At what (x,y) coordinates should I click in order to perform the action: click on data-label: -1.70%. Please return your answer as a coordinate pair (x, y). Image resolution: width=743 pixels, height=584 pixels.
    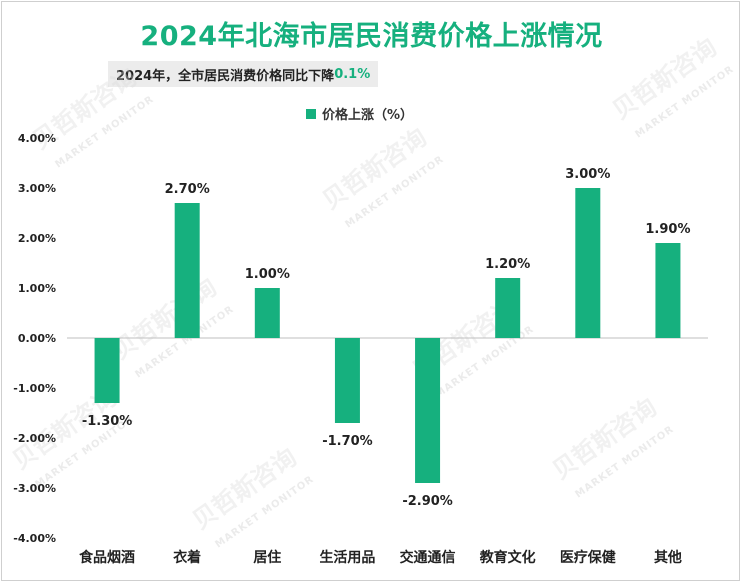
    Looking at the image, I should click on (347, 441).